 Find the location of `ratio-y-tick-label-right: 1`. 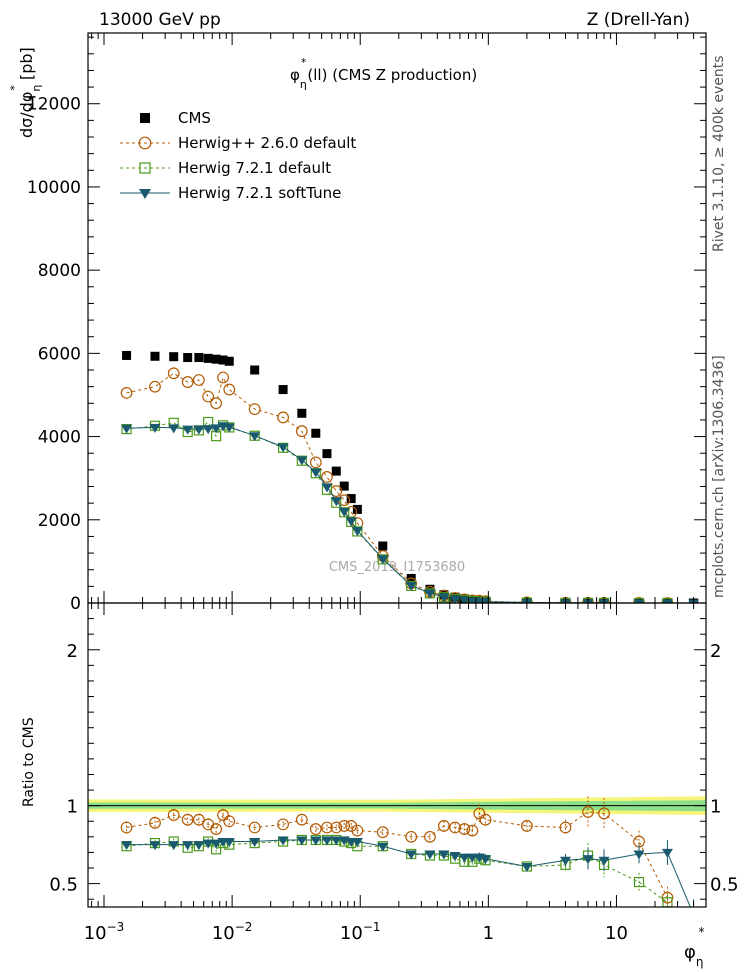

ratio-y-tick-label-right: 1 is located at coordinates (715, 807).